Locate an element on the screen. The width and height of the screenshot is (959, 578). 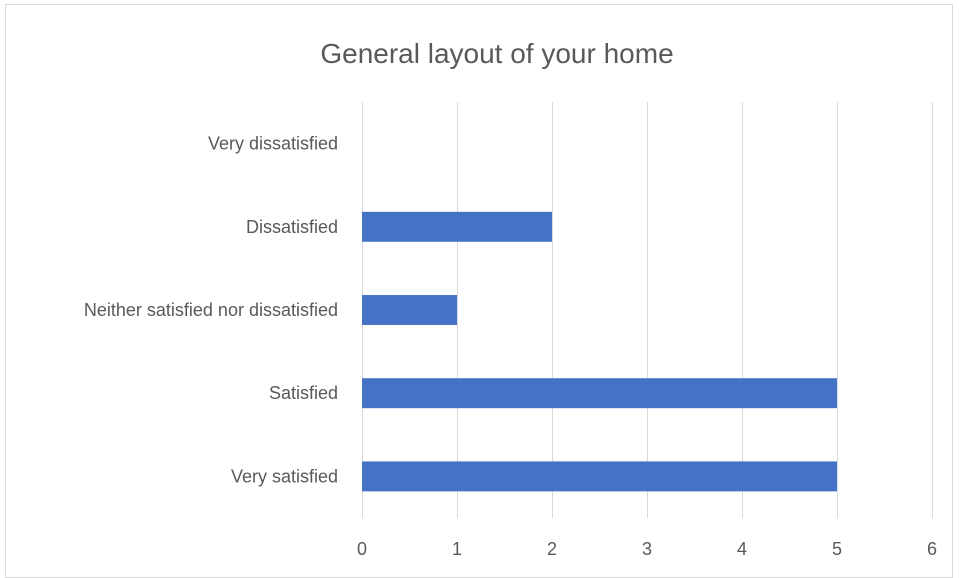
category-label: Satisfied is located at coordinates (303, 393).